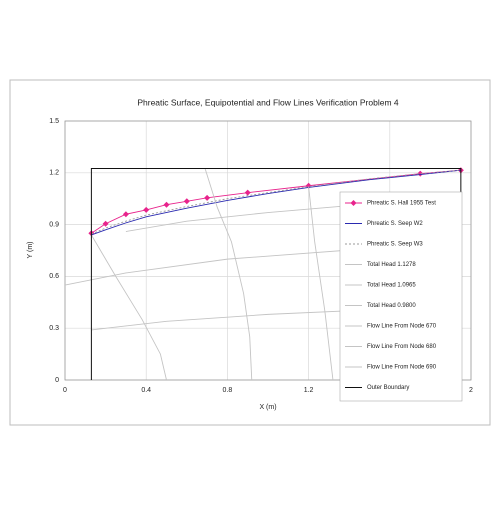  What do you see at coordinates (353, 203) in the screenshot?
I see `legend-marker` at bounding box center [353, 203].